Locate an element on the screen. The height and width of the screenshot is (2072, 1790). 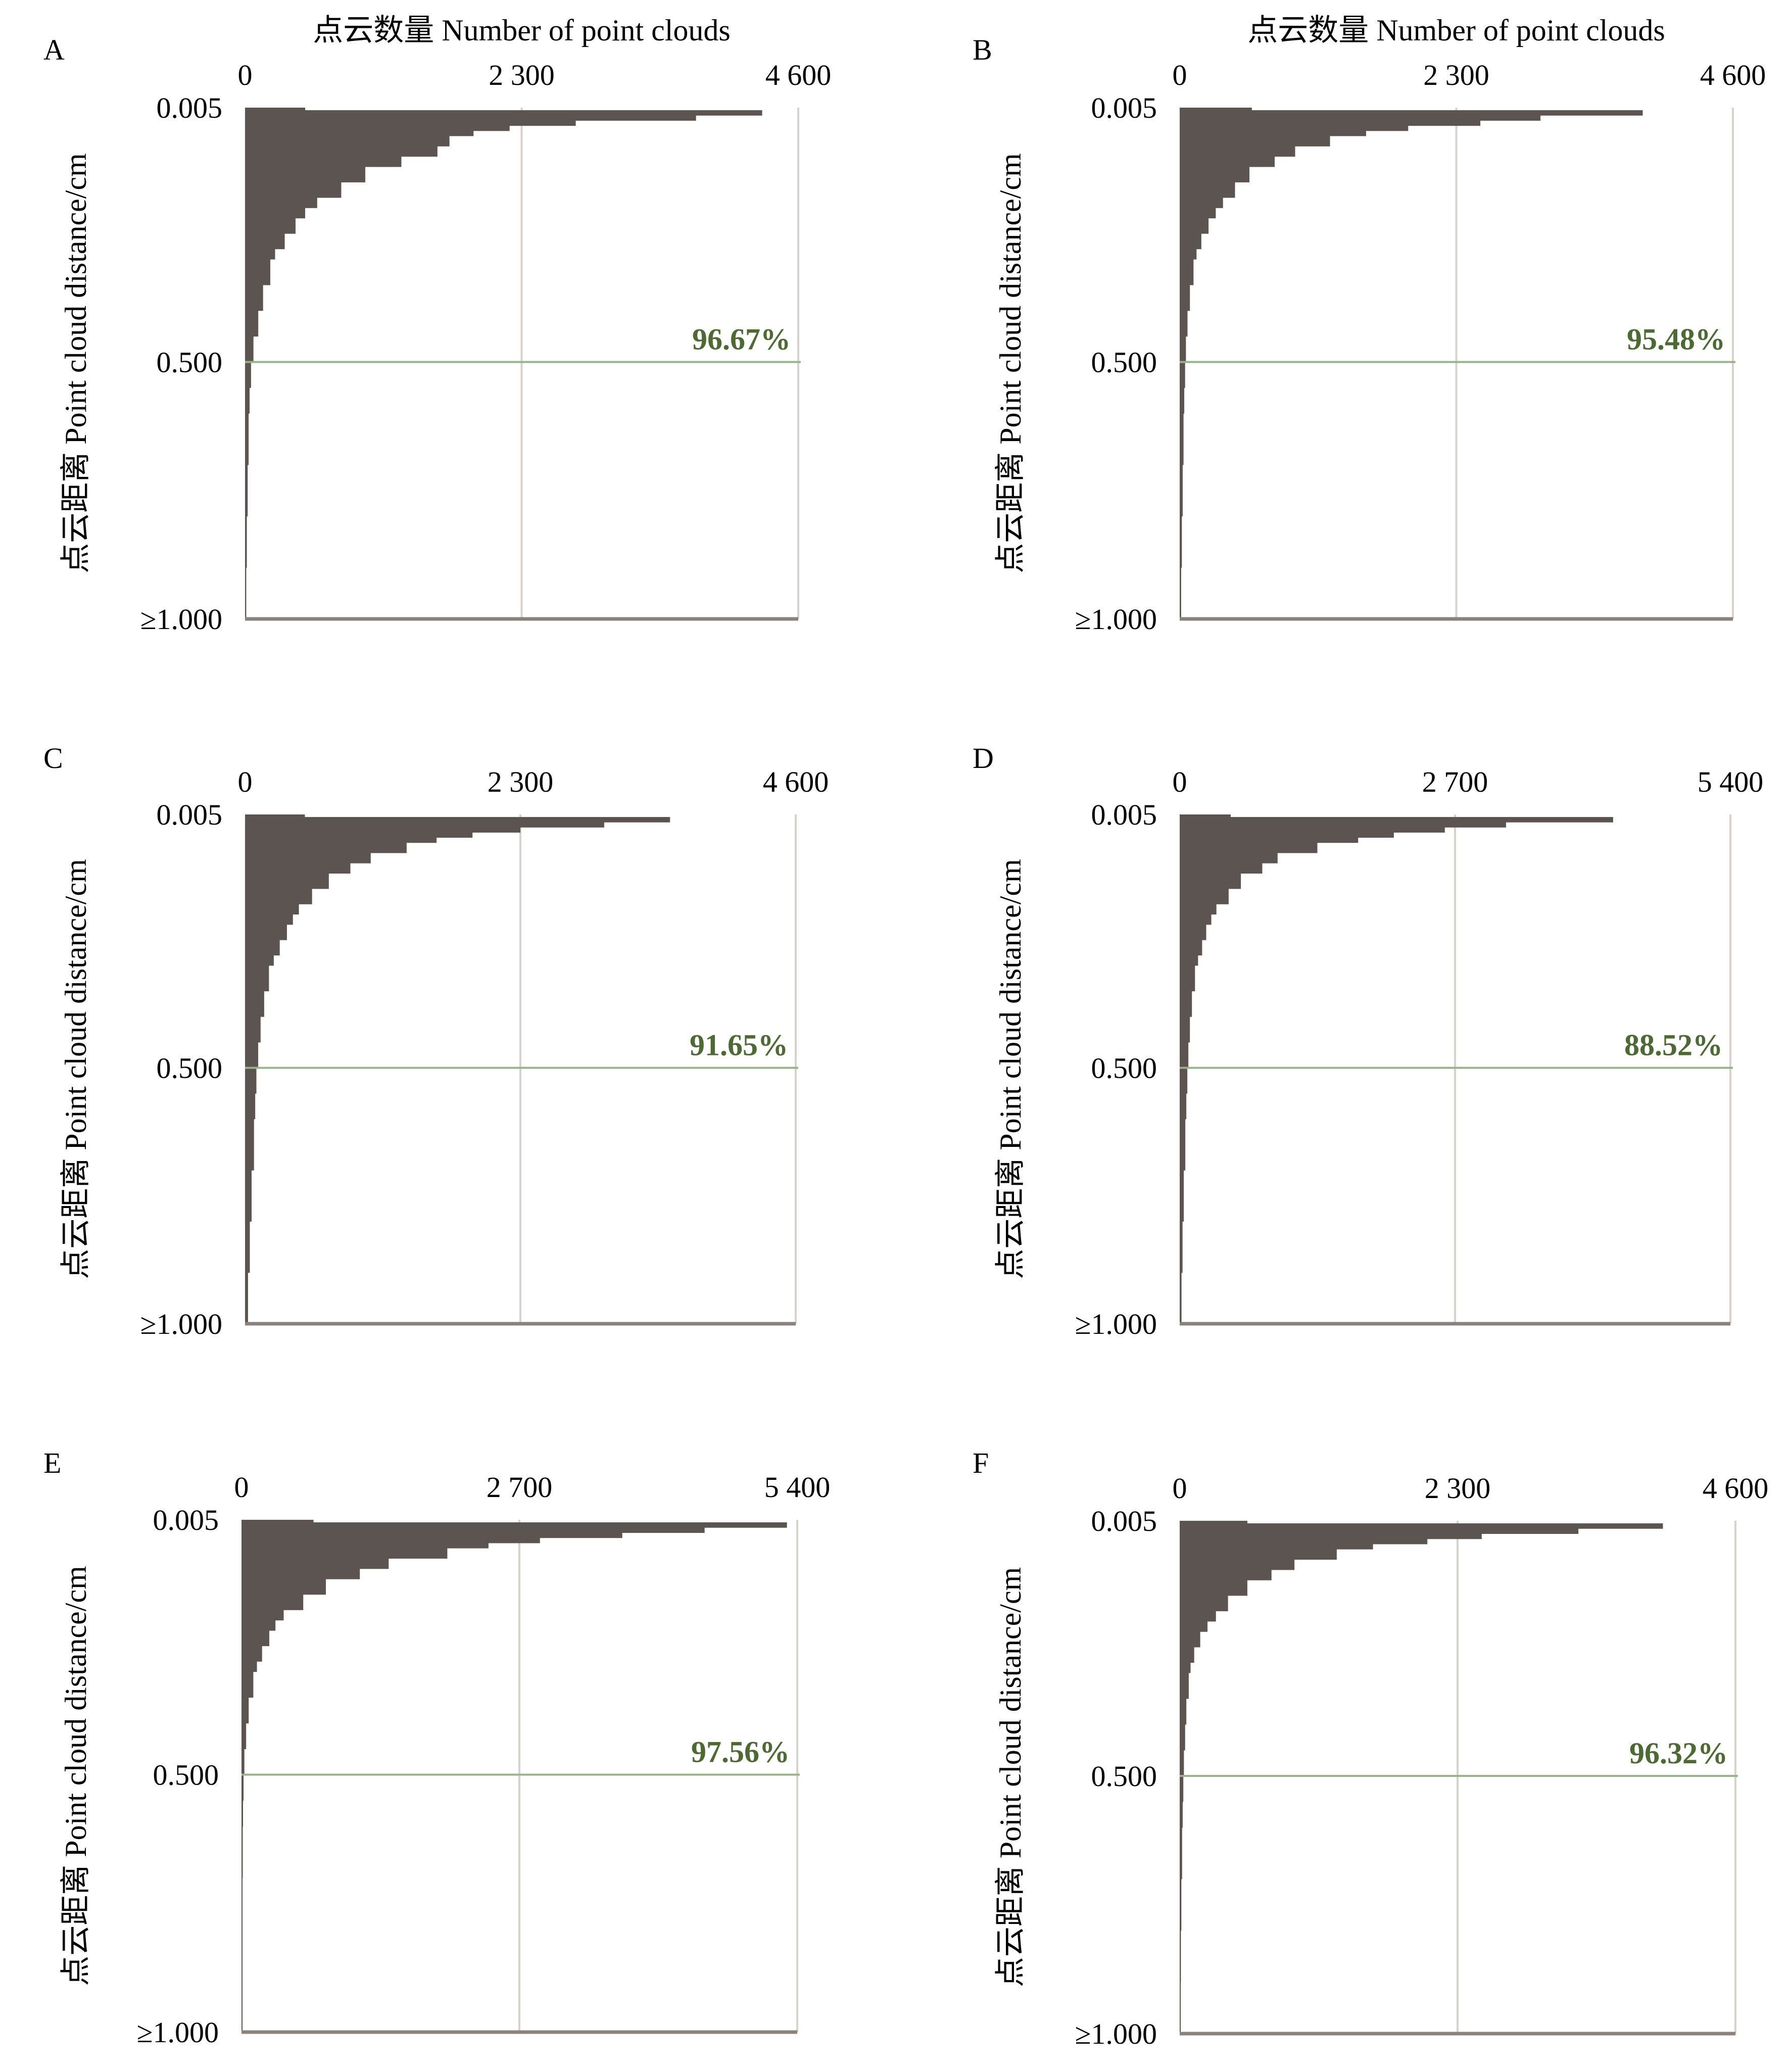
panel-letter: B is located at coordinates (983, 49).